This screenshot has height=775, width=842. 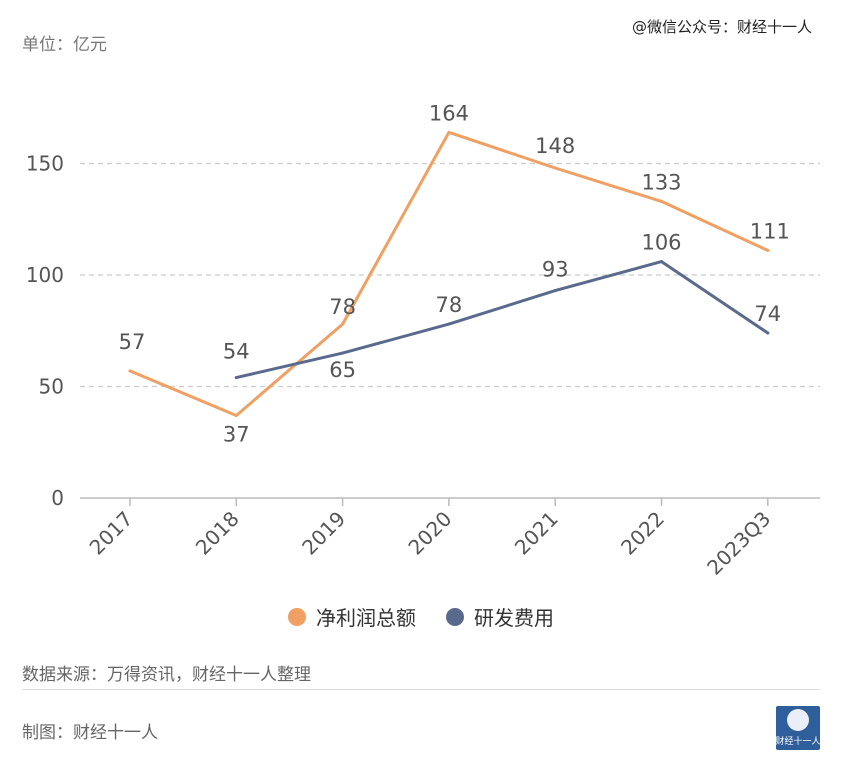 What do you see at coordinates (51, 387) in the screenshot?
I see `y-tick-label-50: 50` at bounding box center [51, 387].